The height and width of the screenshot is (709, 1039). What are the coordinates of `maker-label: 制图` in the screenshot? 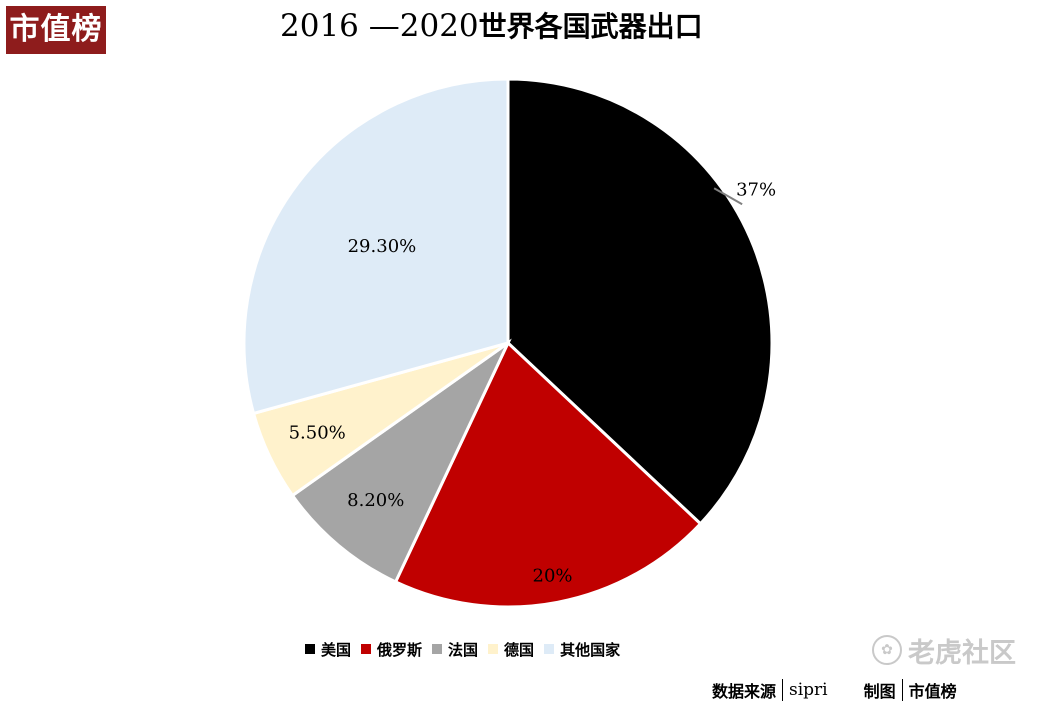 It's located at (879, 691).